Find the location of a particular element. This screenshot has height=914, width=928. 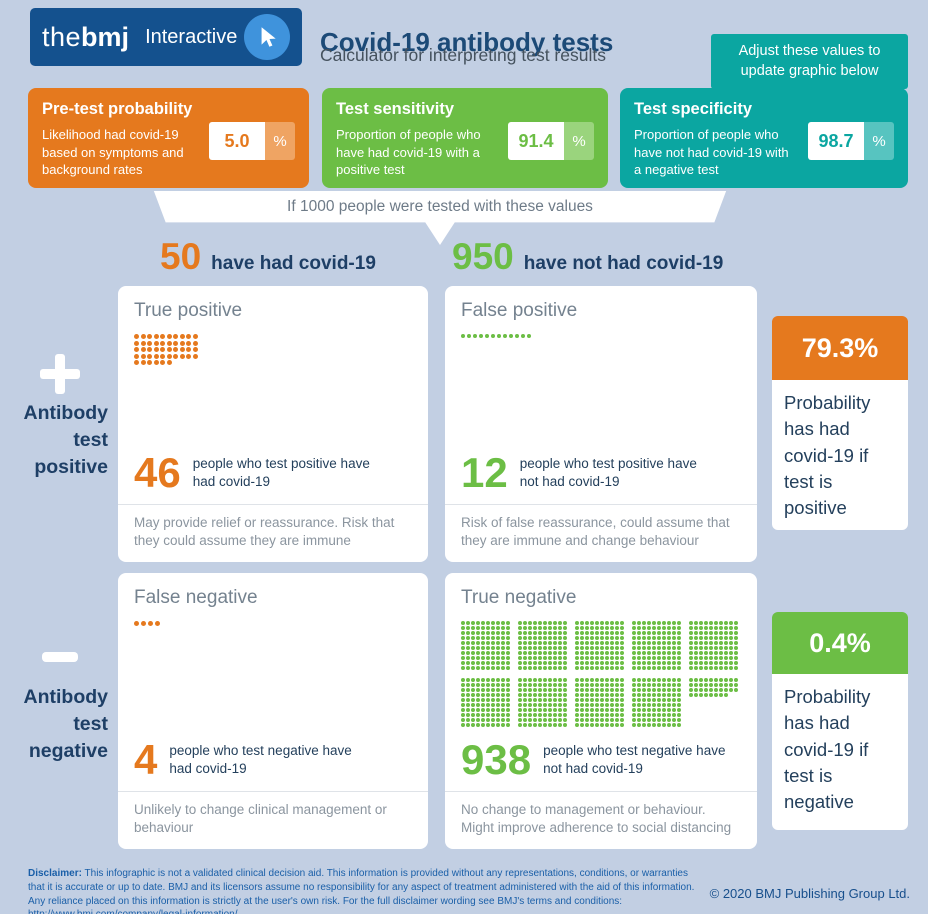

true-positive-title: True positive is located at coordinates (188, 310).